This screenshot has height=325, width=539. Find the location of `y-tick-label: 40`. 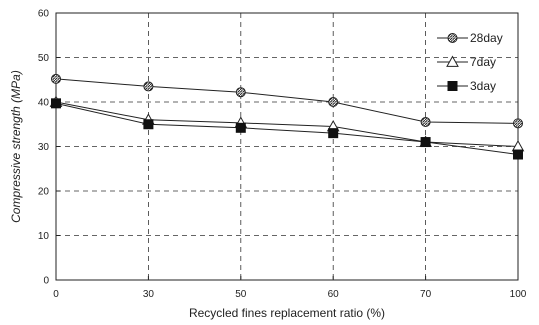

y-tick-label: 40 is located at coordinates (44, 103).